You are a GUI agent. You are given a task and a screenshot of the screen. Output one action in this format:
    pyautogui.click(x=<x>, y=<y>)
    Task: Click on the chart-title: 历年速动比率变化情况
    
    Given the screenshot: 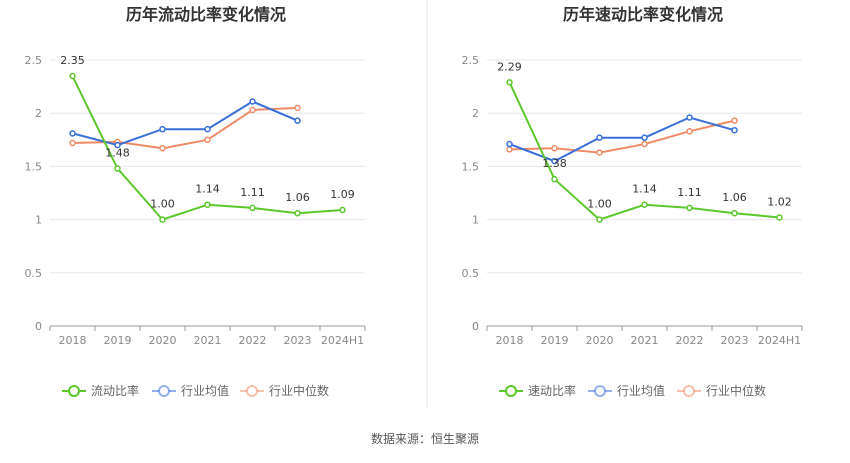 What is the action you would take?
    pyautogui.click(x=643, y=14)
    